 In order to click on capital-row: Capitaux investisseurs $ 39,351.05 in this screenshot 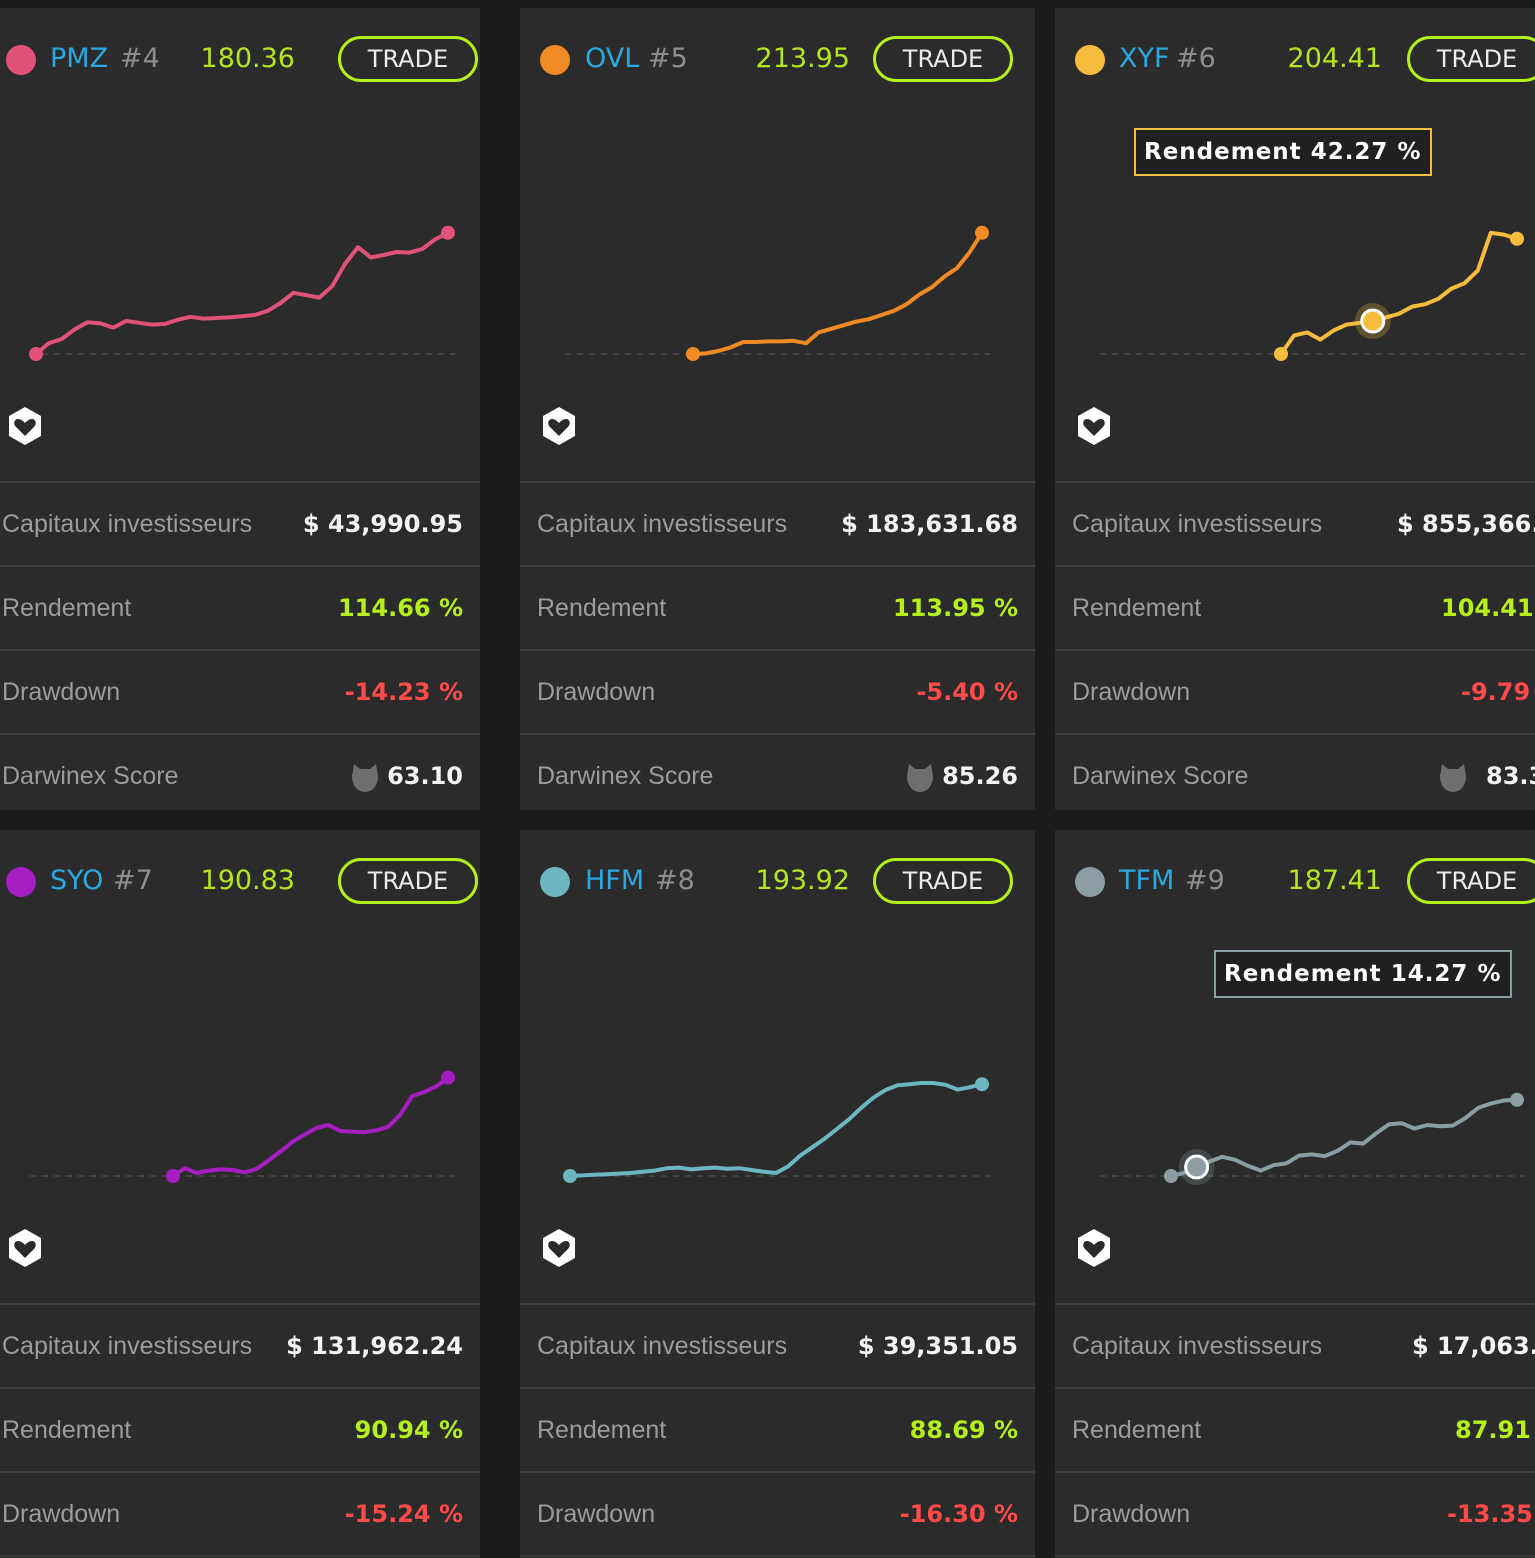, I will do `click(777, 1347)`.